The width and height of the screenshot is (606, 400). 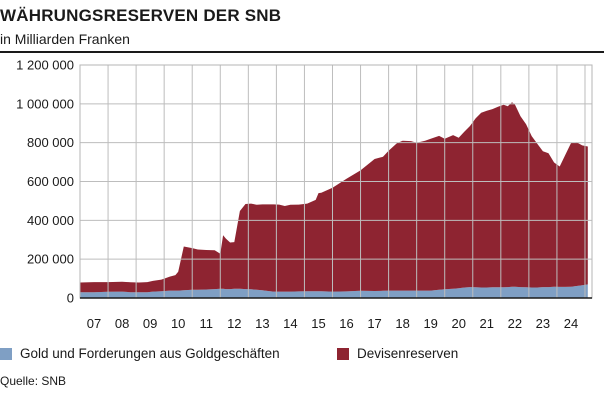 What do you see at coordinates (334, 291) in the screenshot?
I see `area-series-gold` at bounding box center [334, 291].